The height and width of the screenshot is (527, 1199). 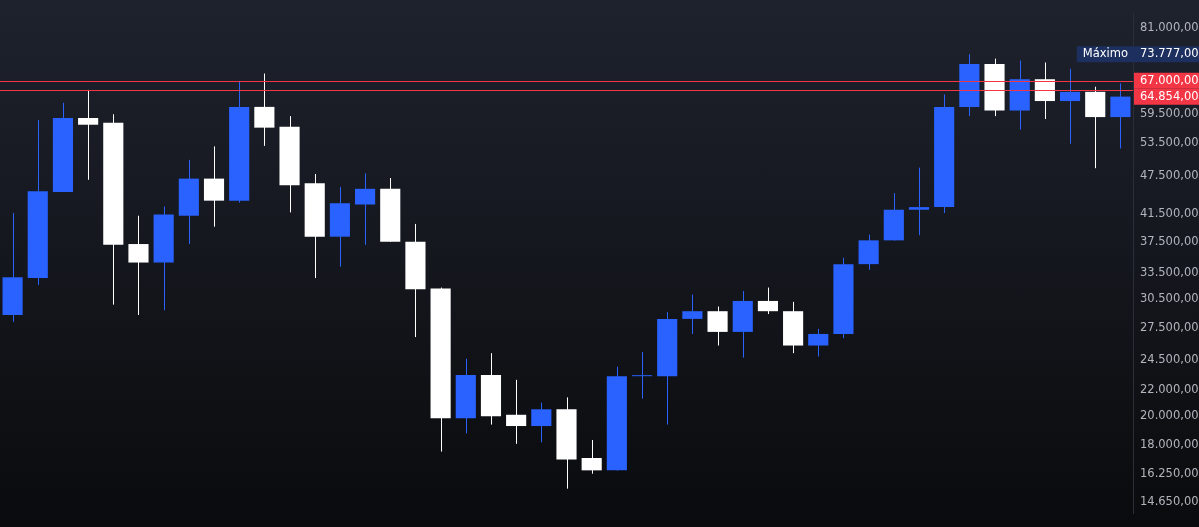 I want to click on y-tick-label: 14.650,00, so click(x=1169, y=501).